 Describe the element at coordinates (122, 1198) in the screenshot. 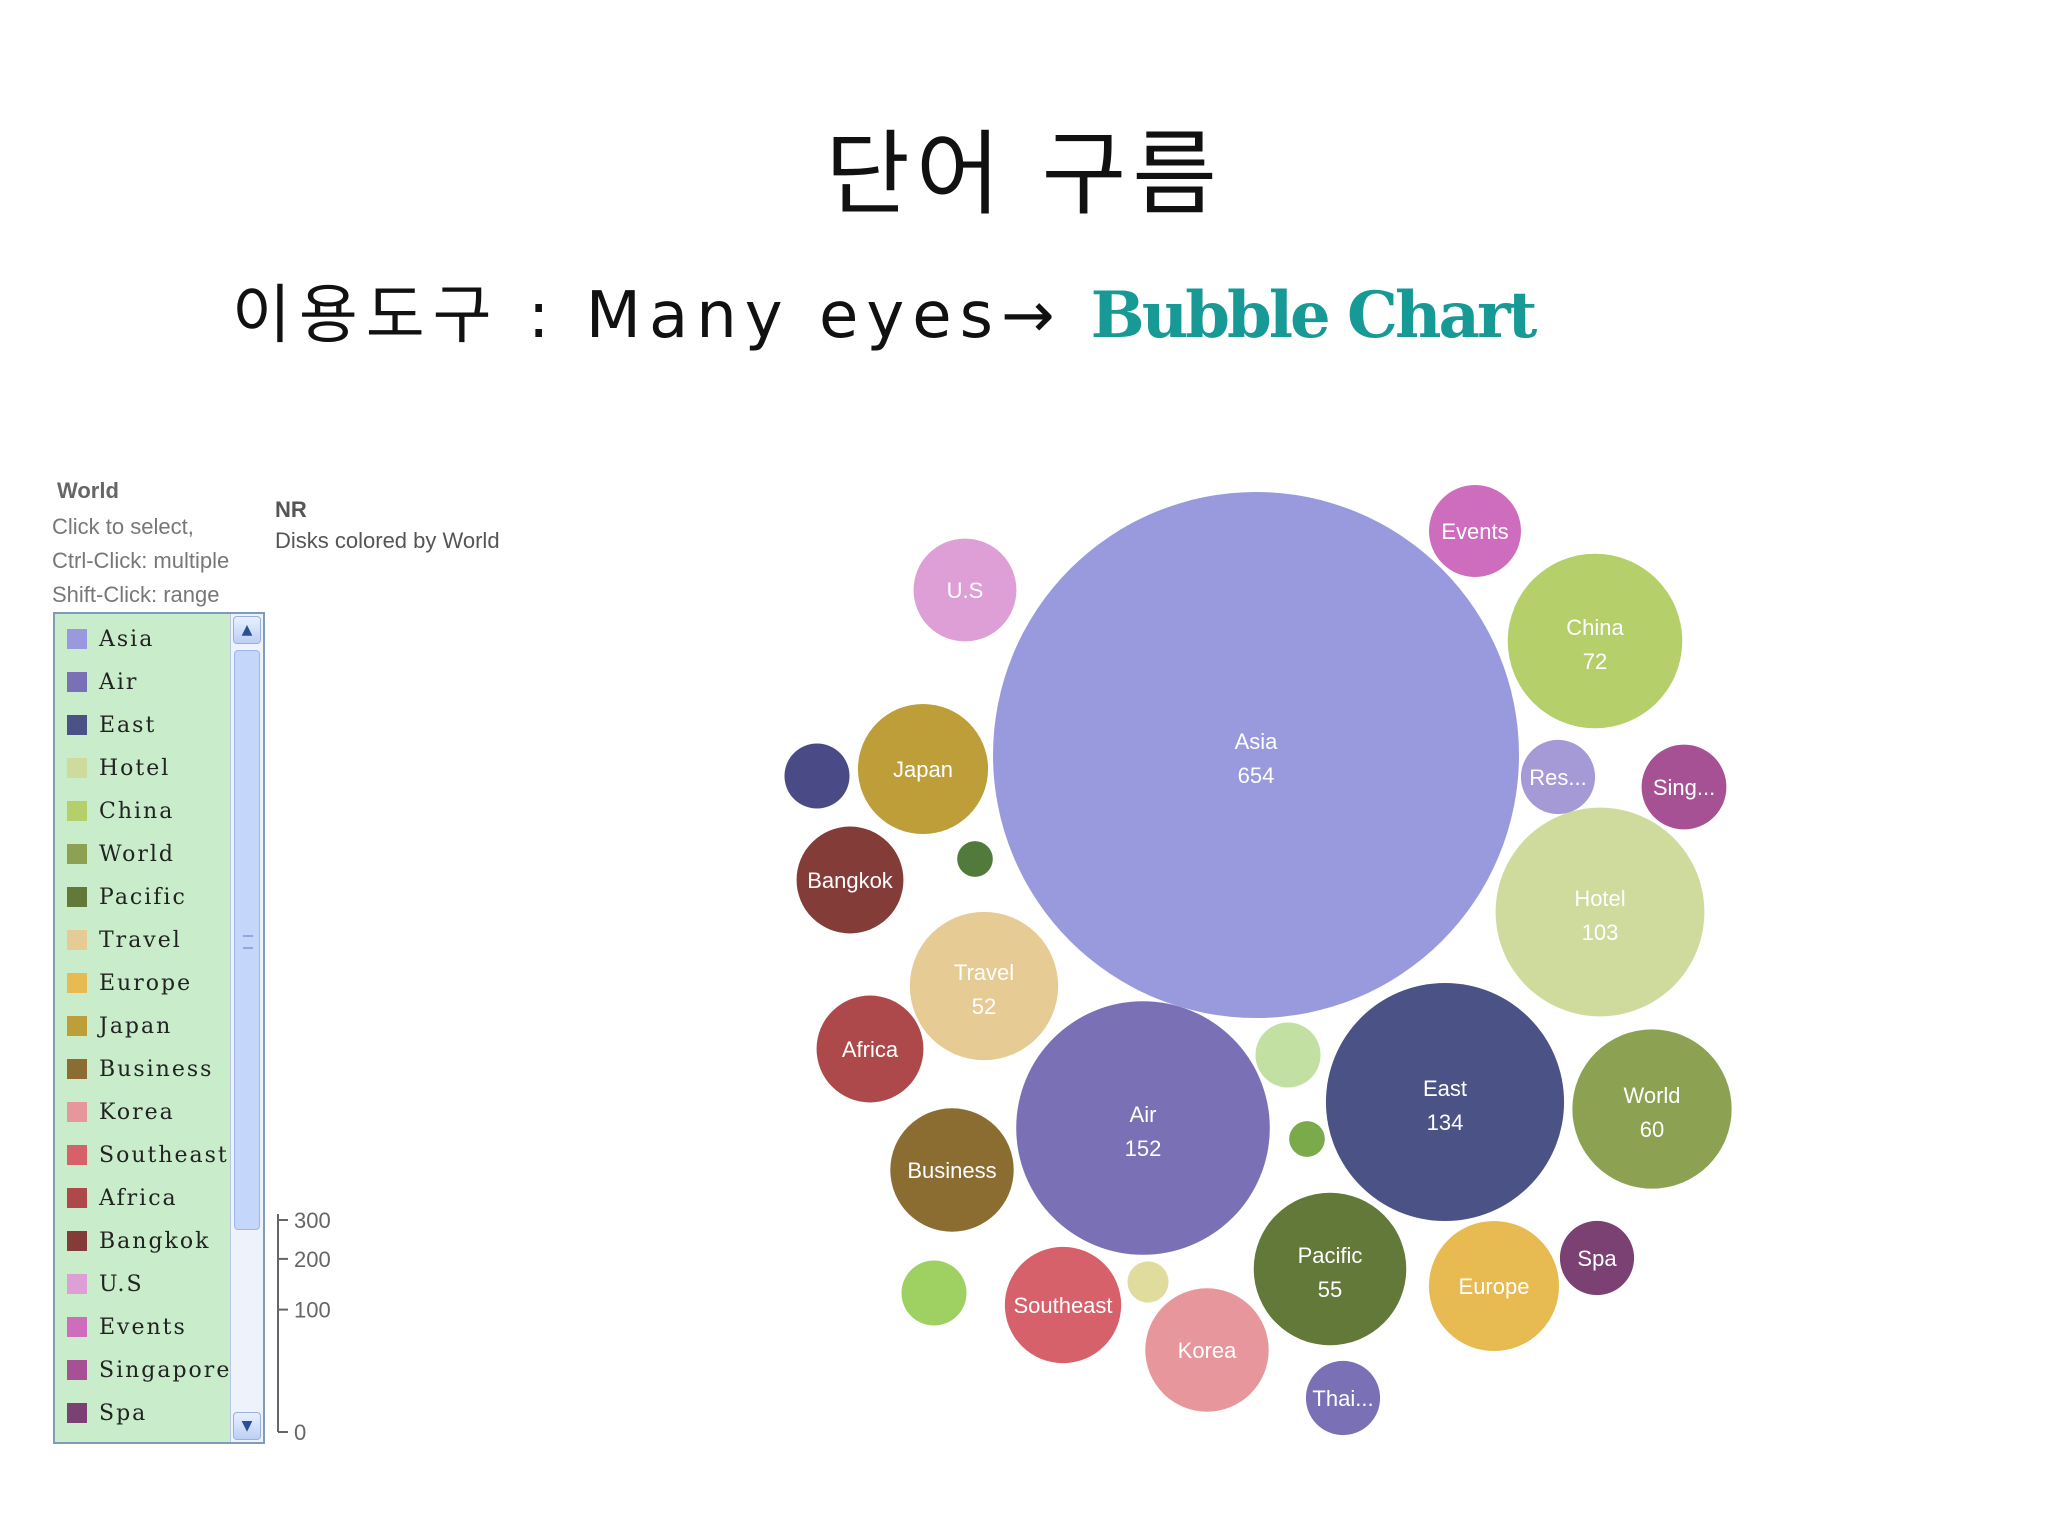

I see `legend-item-africa: Africa` at that location.